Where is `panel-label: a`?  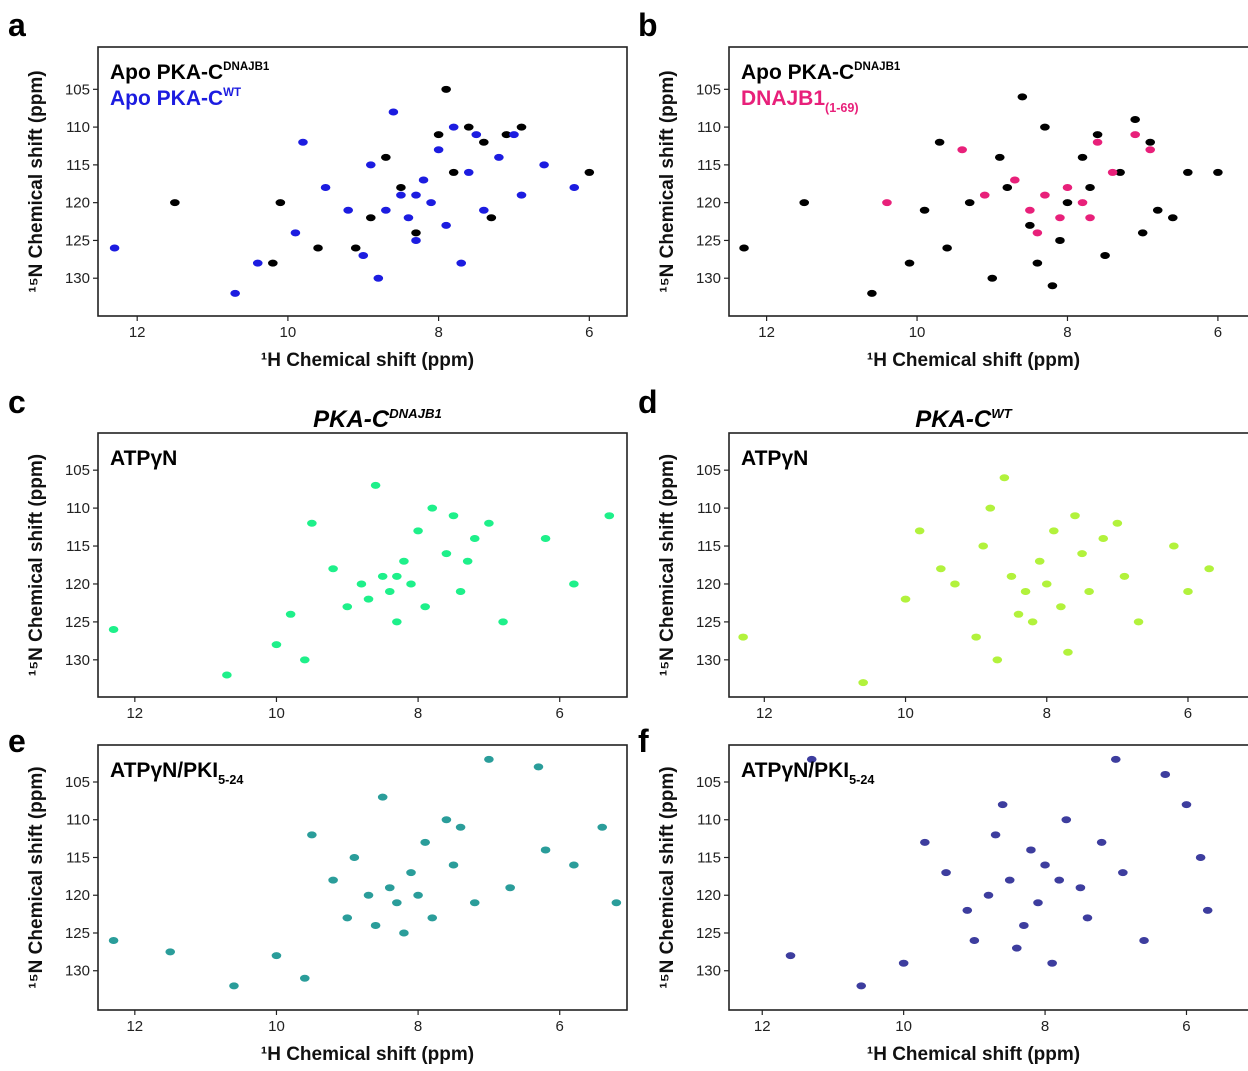
panel-label: a is located at coordinates (17, 25).